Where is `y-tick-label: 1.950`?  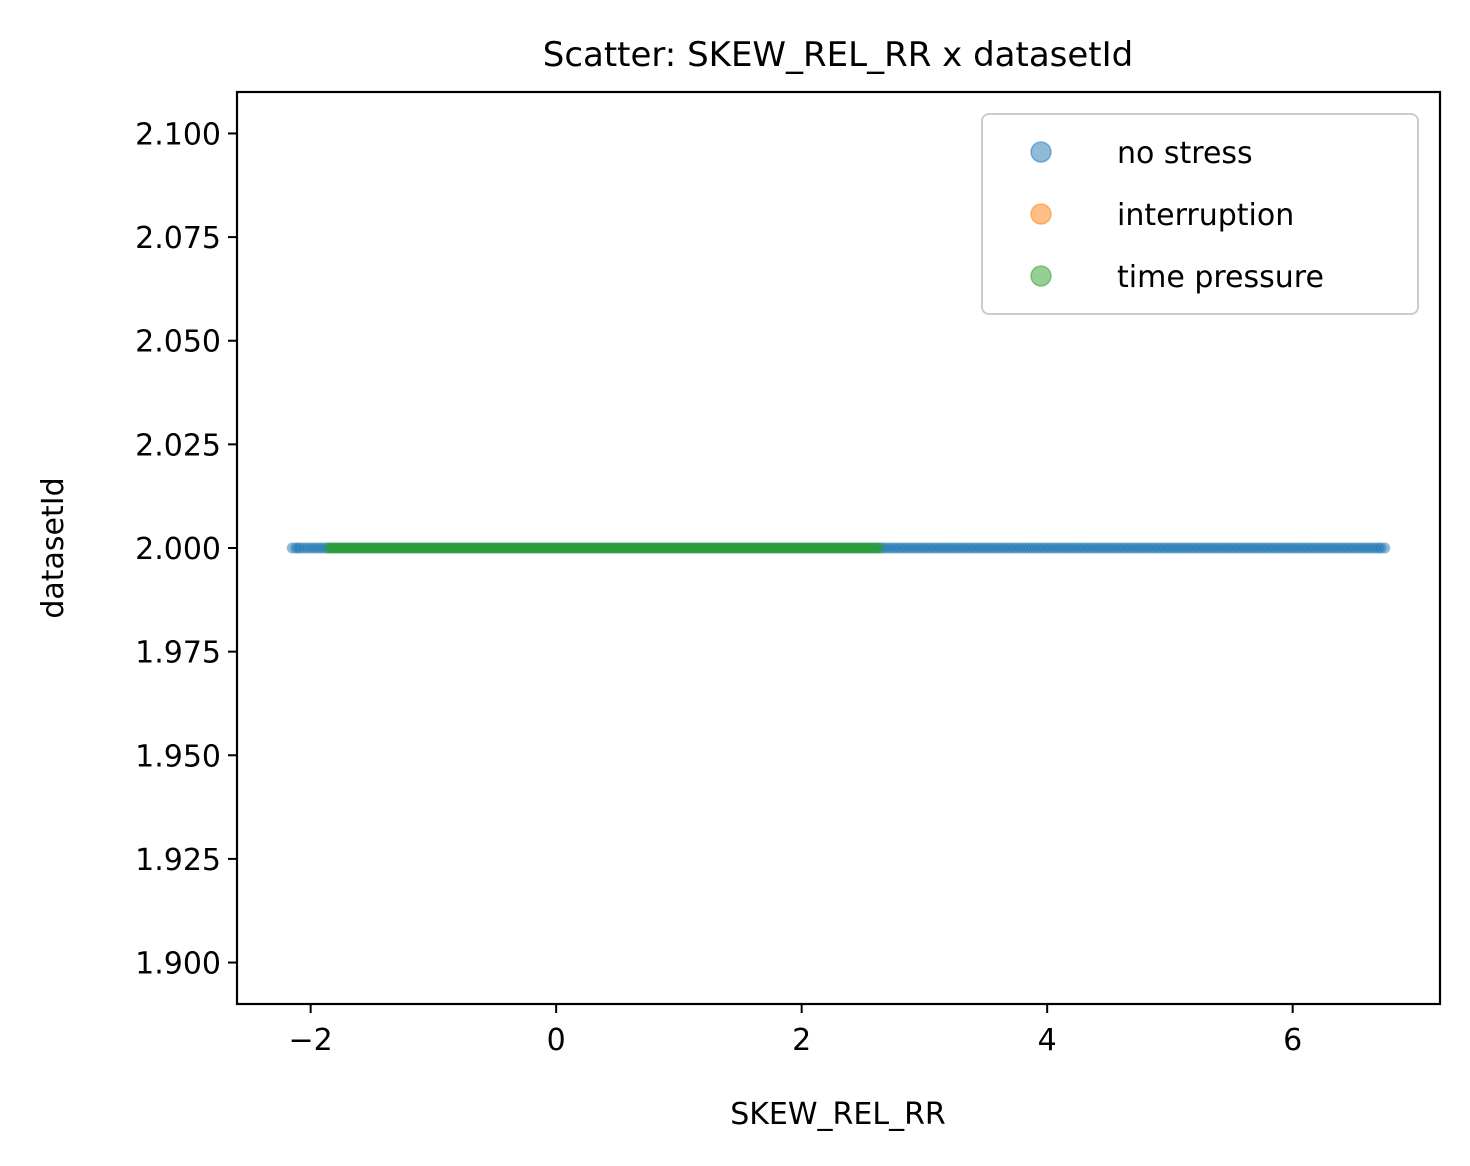
y-tick-label: 1.950 is located at coordinates (178, 756).